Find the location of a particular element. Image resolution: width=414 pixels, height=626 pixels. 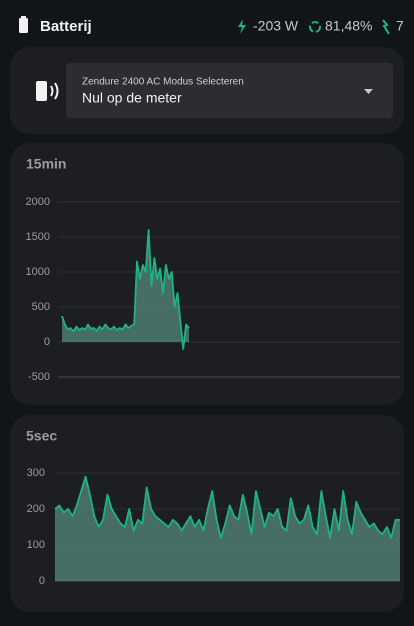

page-title: Batterij is located at coordinates (66, 26).